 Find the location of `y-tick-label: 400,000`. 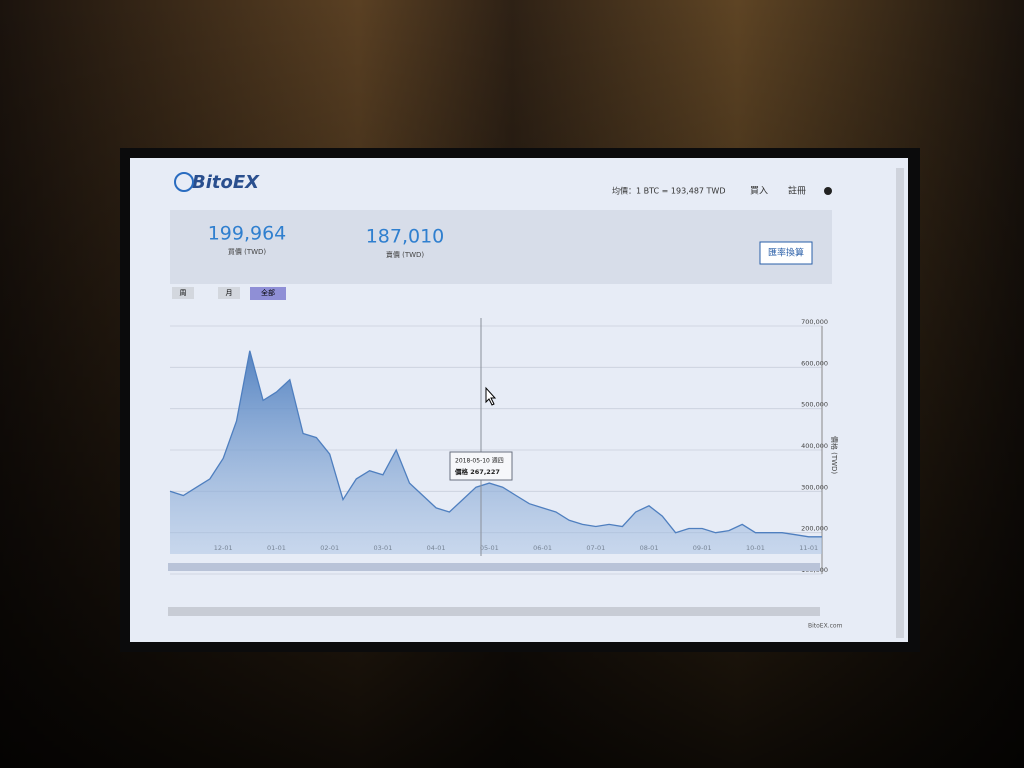

y-tick-label: 400,000 is located at coordinates (814, 446).